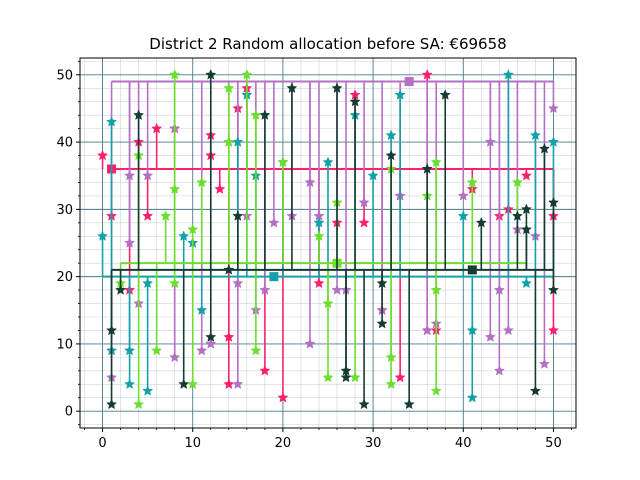 The height and width of the screenshot is (480, 640). I want to click on y-tick-label: 10, so click(64, 344).